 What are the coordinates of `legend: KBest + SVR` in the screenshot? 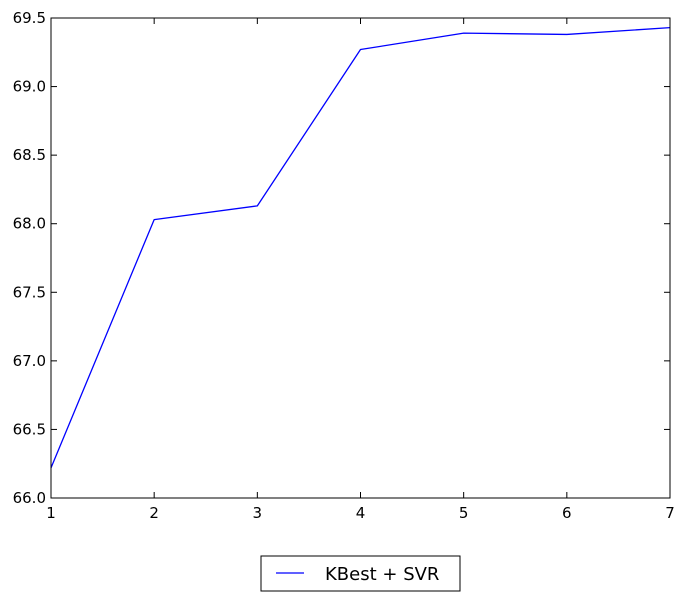 It's located at (360, 573).